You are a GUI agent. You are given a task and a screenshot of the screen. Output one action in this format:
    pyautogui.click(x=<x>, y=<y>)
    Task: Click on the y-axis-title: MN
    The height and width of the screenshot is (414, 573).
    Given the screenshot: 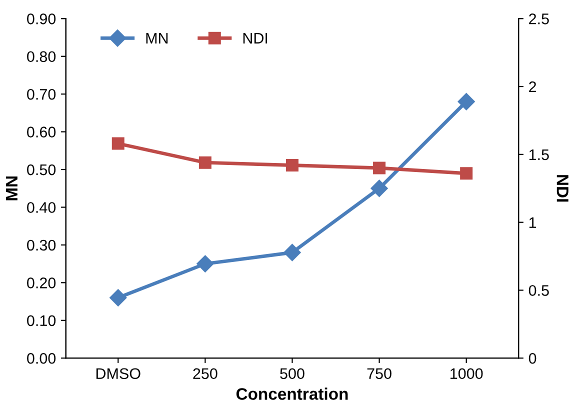 What is the action you would take?
    pyautogui.click(x=12, y=188)
    